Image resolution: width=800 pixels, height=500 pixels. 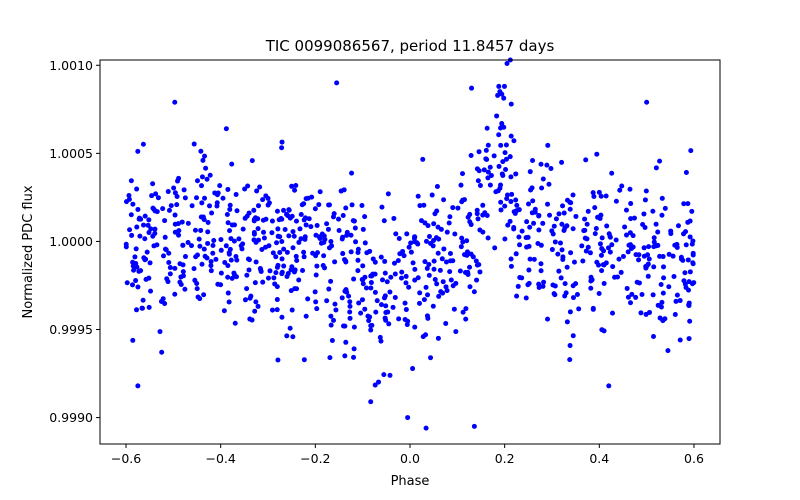 What do you see at coordinates (505, 458) in the screenshot?
I see `x-tick-label: 0.2` at bounding box center [505, 458].